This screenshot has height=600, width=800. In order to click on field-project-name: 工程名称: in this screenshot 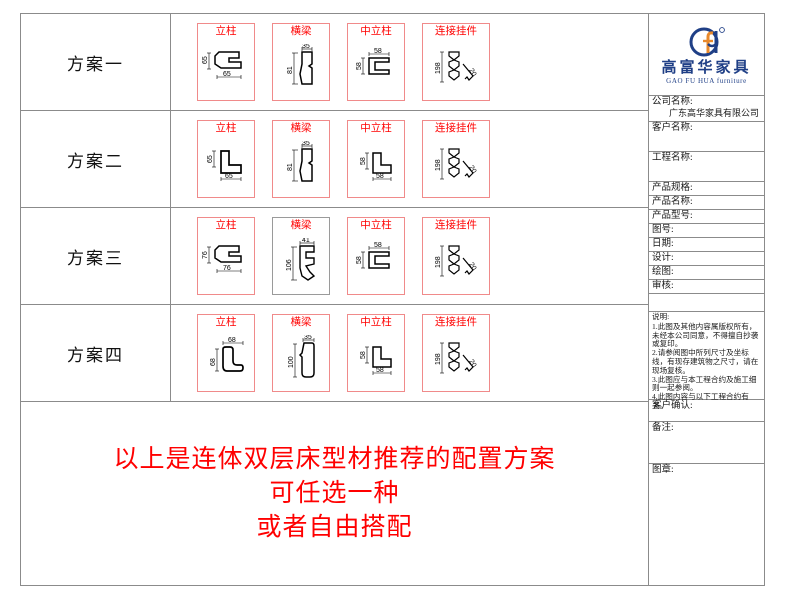, I will do `click(706, 167)`.